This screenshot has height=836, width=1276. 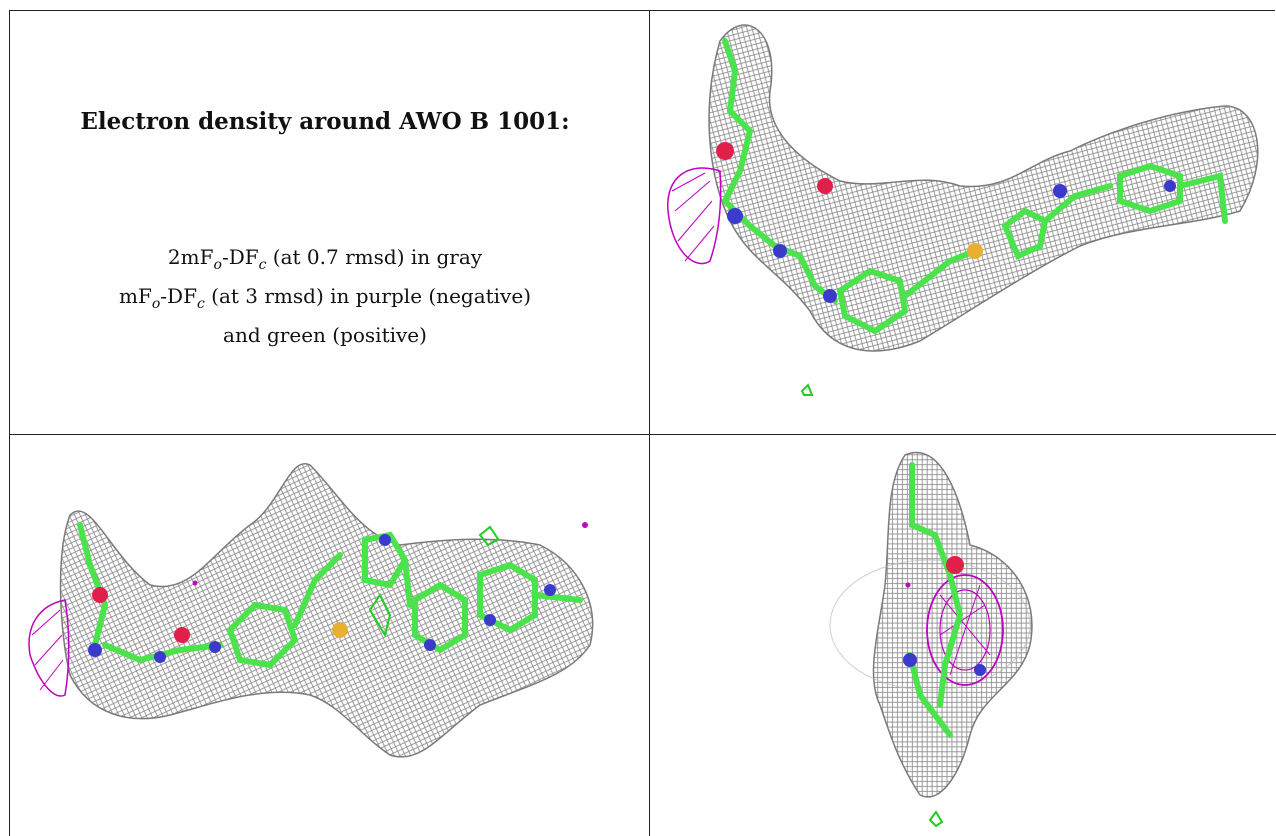 What do you see at coordinates (649, 423) in the screenshot?
I see `table-divider-vertical` at bounding box center [649, 423].